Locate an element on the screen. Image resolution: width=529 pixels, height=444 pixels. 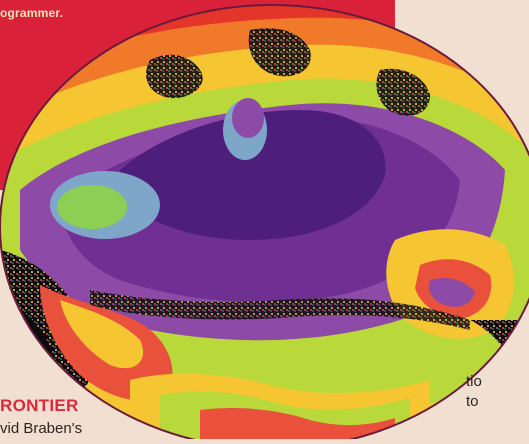
right-column-text: tio to is located at coordinates (496, 392).